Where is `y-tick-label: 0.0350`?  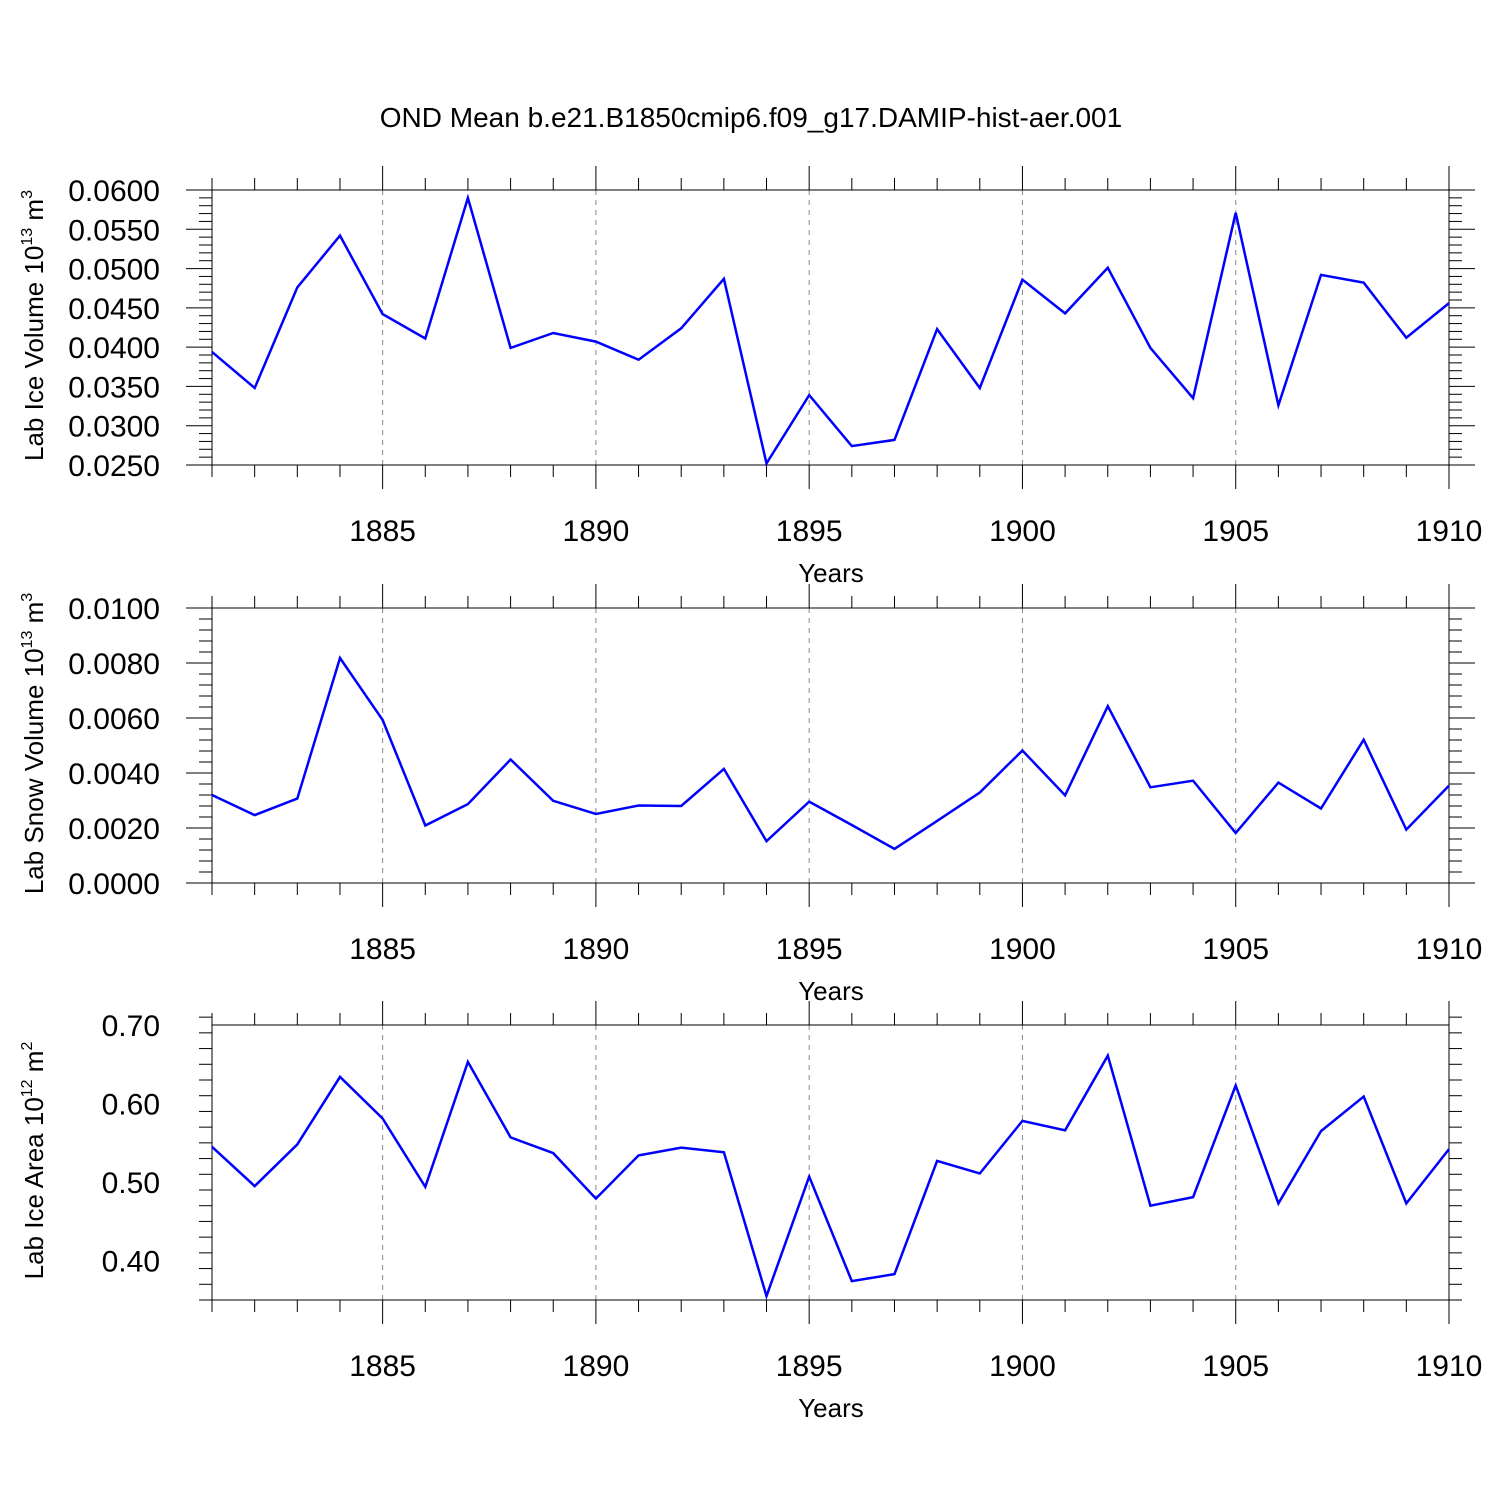 y-tick-label: 0.0350 is located at coordinates (114, 387).